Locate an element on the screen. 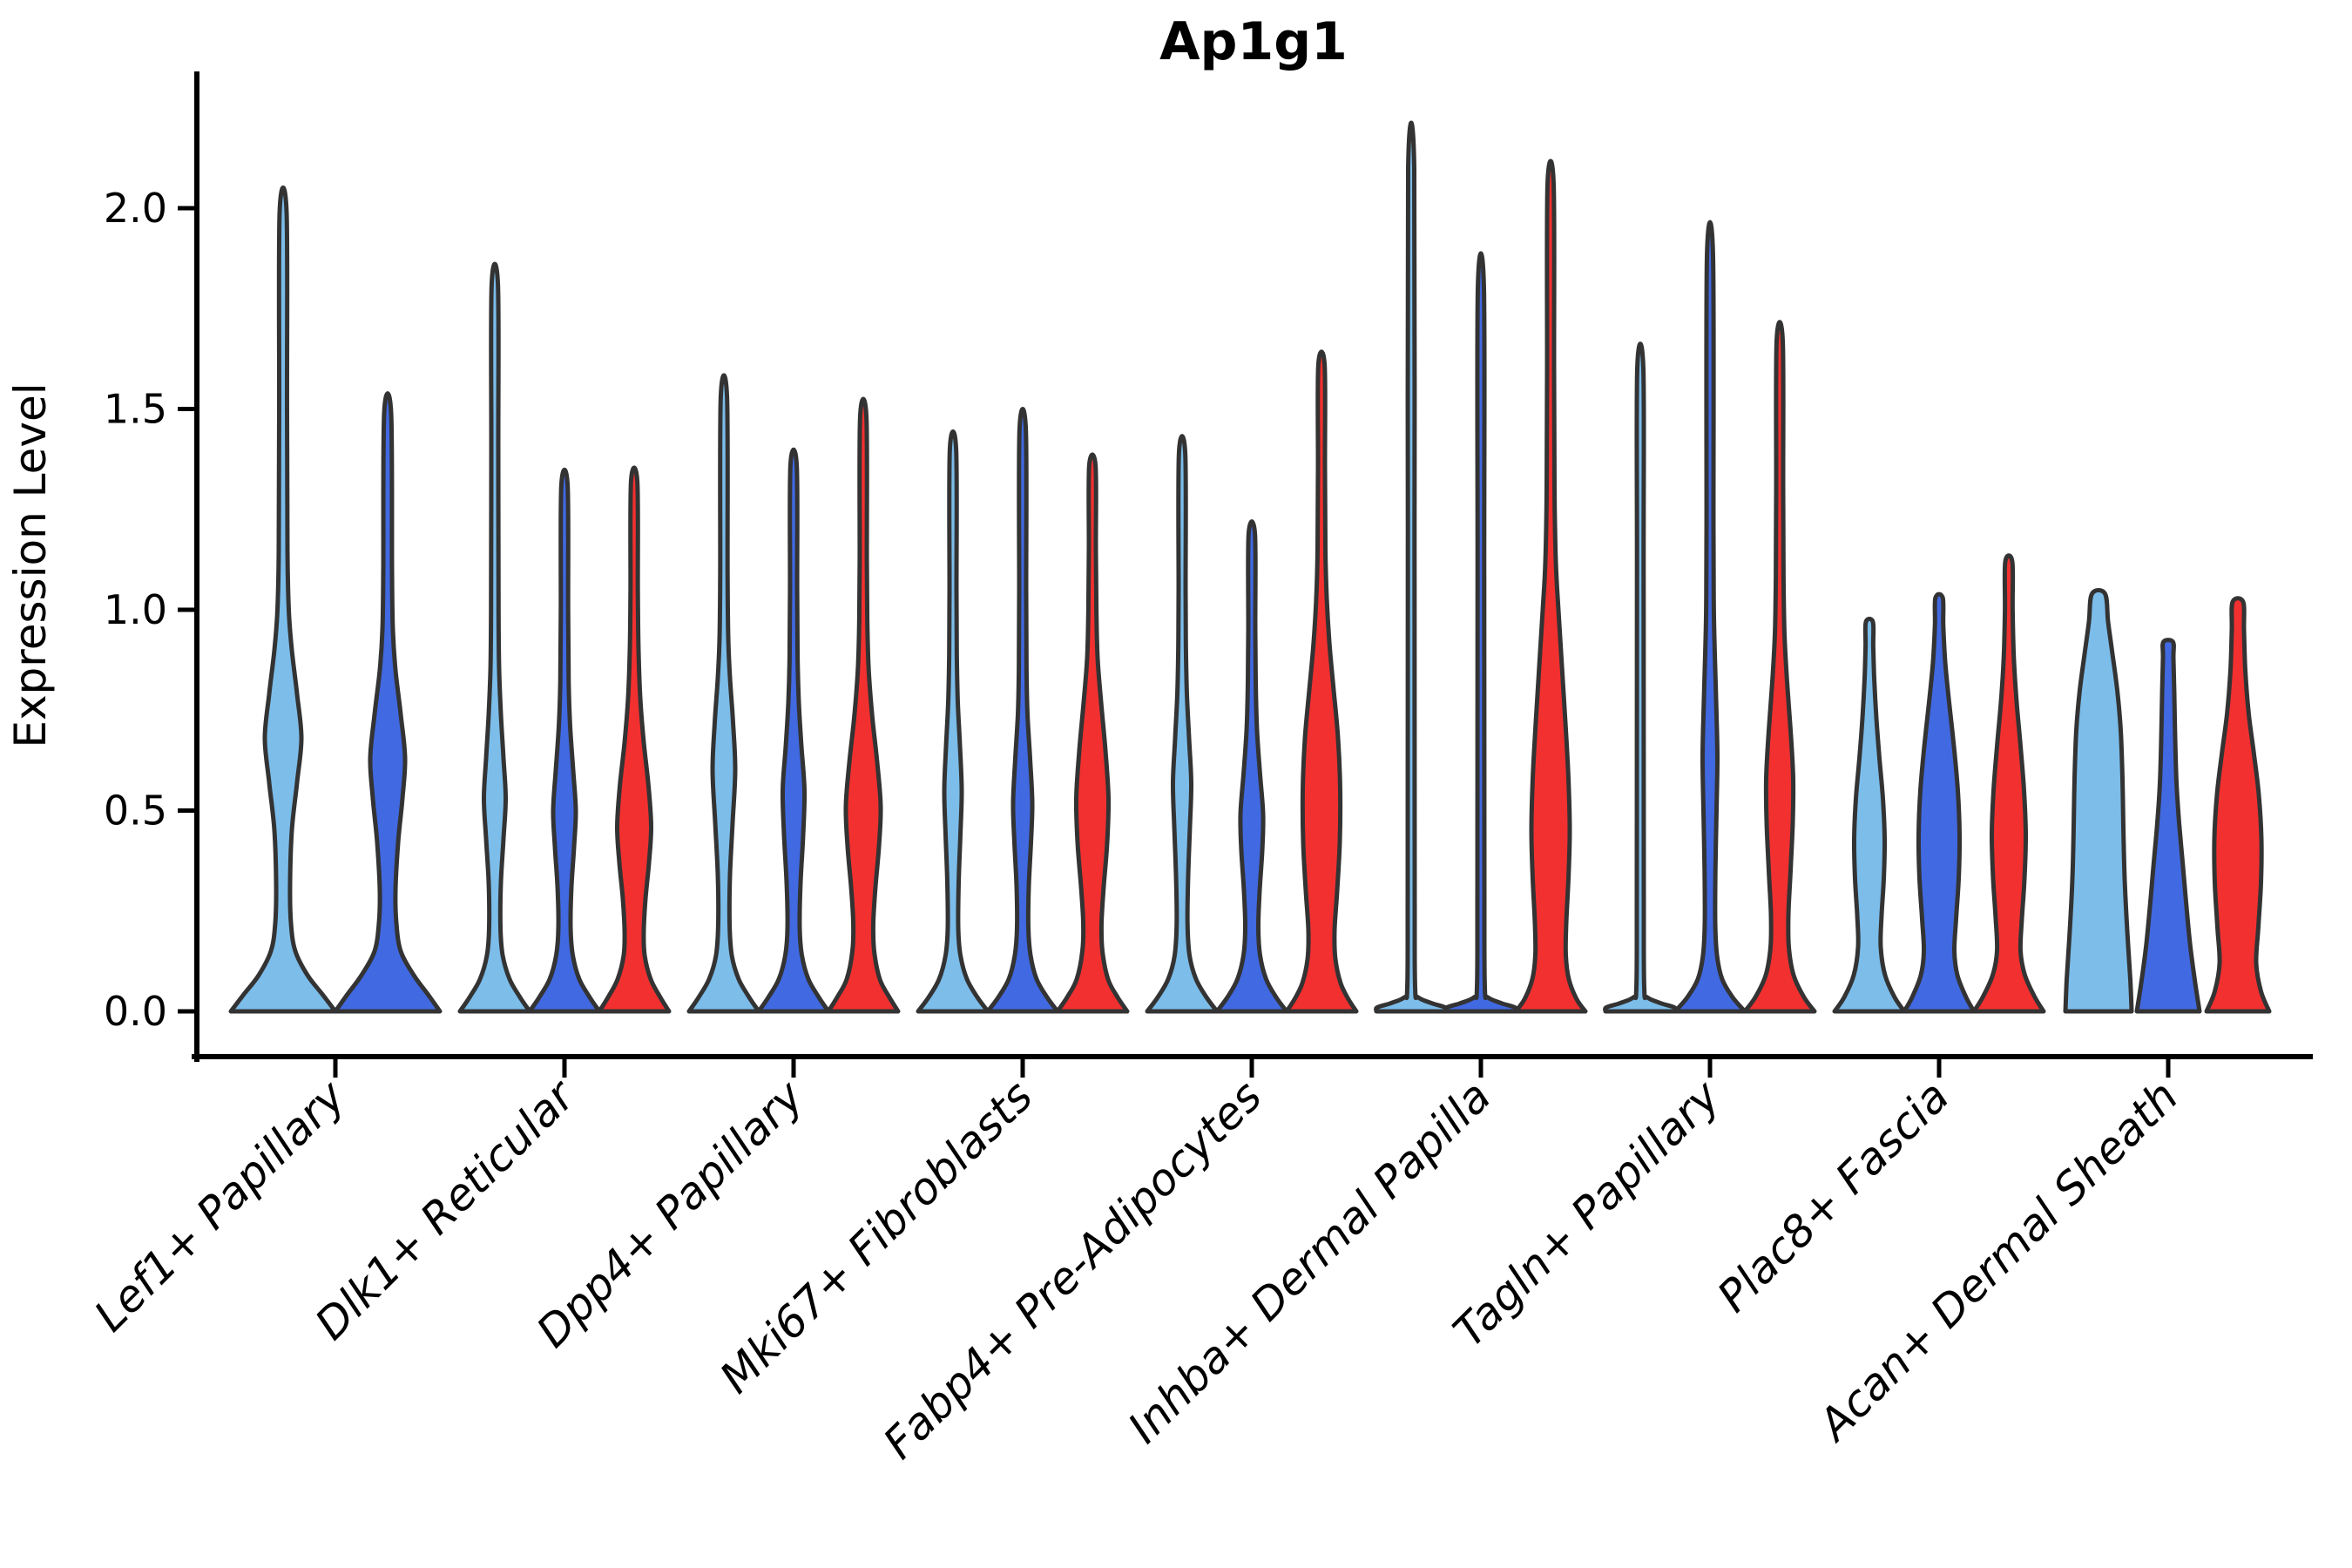 The width and height of the screenshot is (2352, 1568). violin-group3-red is located at coordinates (864, 705).